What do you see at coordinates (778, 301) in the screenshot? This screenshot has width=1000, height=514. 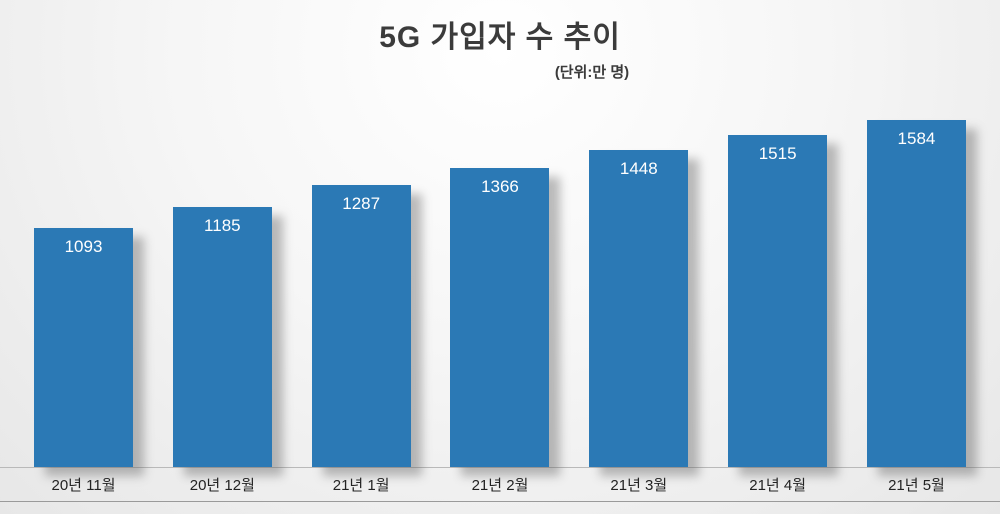 I see `bar: 1515` at bounding box center [778, 301].